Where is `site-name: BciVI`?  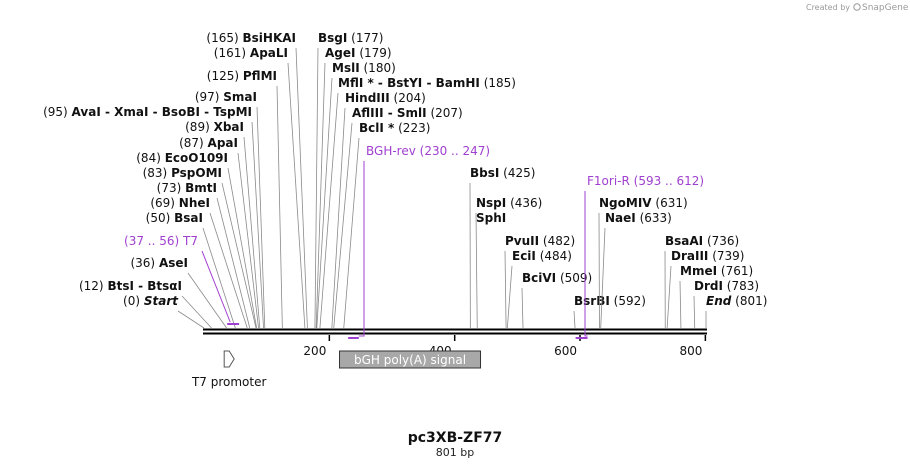
site-name: BciVI is located at coordinates (539, 278).